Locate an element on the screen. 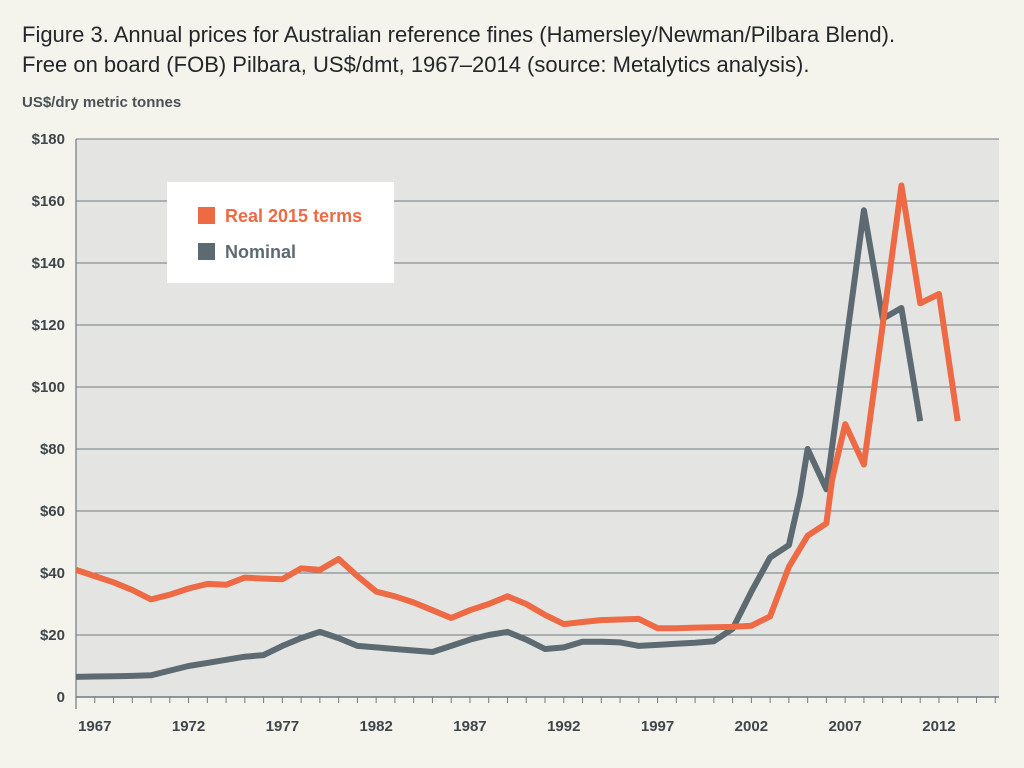  y-tick-label: $100 is located at coordinates (48, 387).